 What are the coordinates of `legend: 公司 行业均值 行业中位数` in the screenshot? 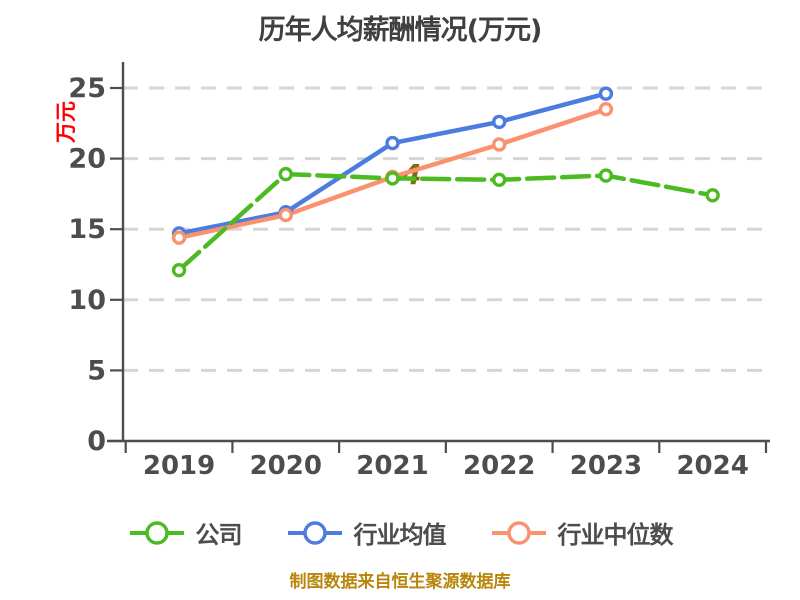 It's located at (400, 532).